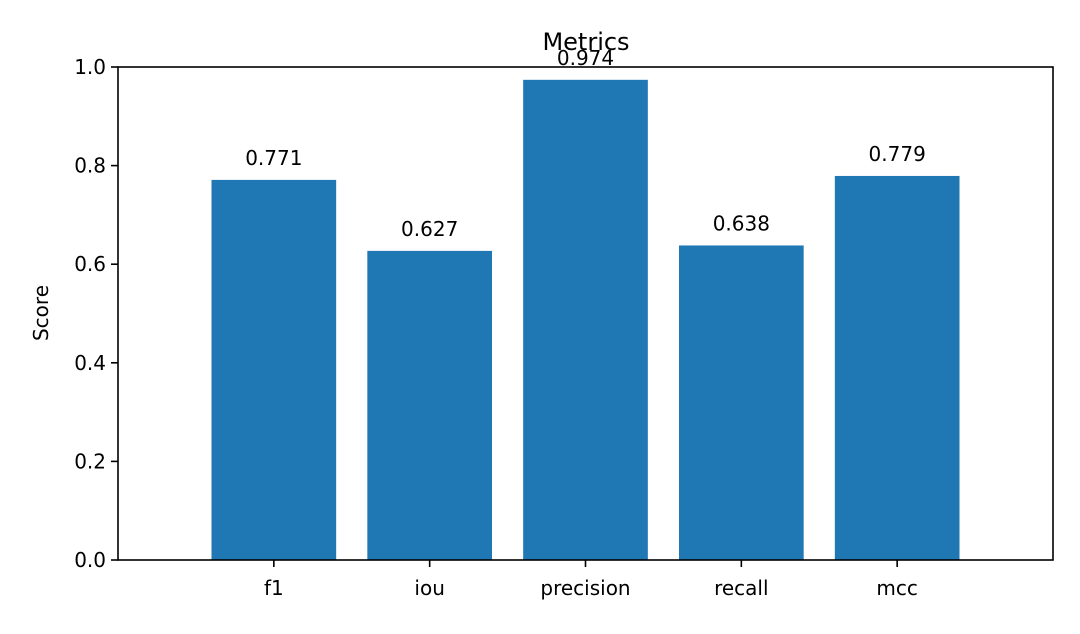  Describe the element at coordinates (897, 154) in the screenshot. I see `value-label-mcc: 0.779` at that location.